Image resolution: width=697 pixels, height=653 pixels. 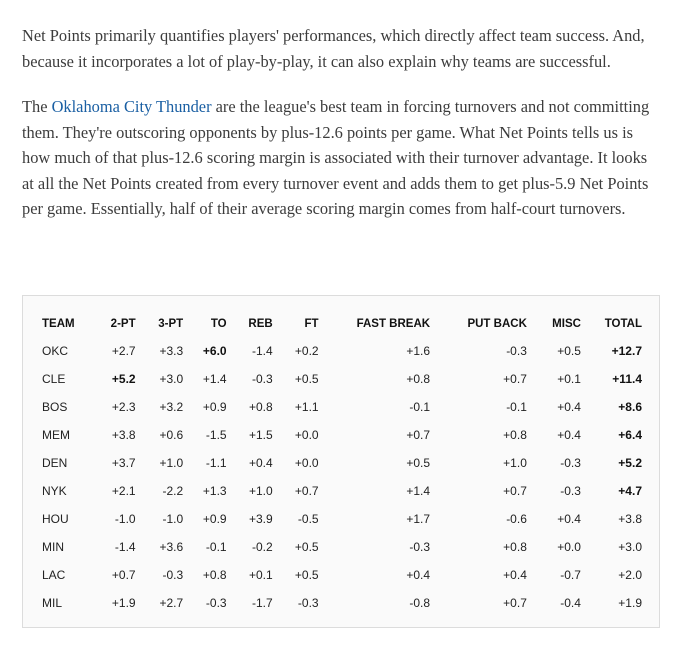 What do you see at coordinates (630, 519) in the screenshot?
I see `cell-total: +3.8` at bounding box center [630, 519].